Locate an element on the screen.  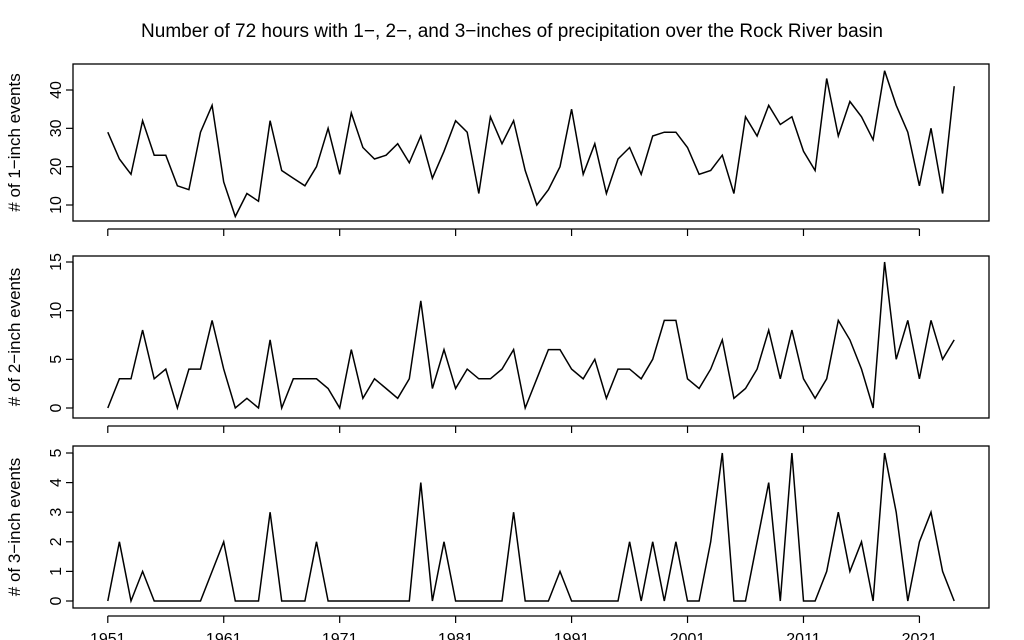
x-tick-label: 2001 is located at coordinates (688, 635).